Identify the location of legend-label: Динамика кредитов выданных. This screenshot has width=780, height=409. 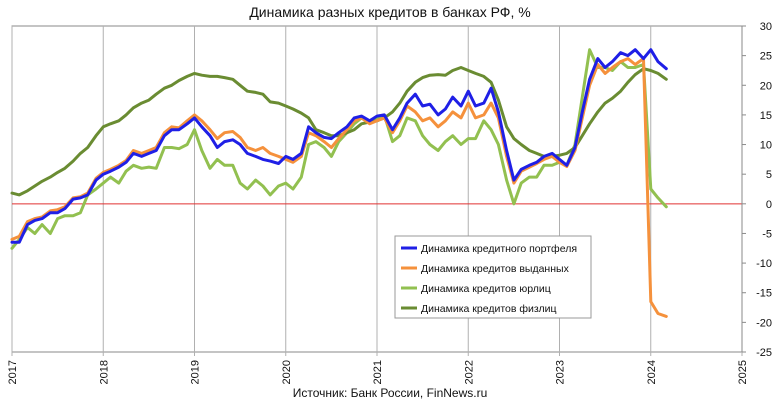
(495, 269).